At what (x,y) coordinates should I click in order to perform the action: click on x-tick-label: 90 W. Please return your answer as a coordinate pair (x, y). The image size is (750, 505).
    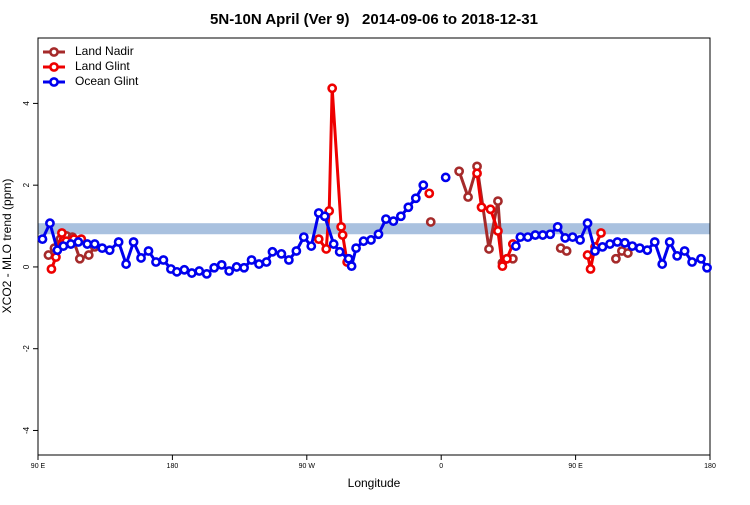
    Looking at the image, I should click on (307, 466).